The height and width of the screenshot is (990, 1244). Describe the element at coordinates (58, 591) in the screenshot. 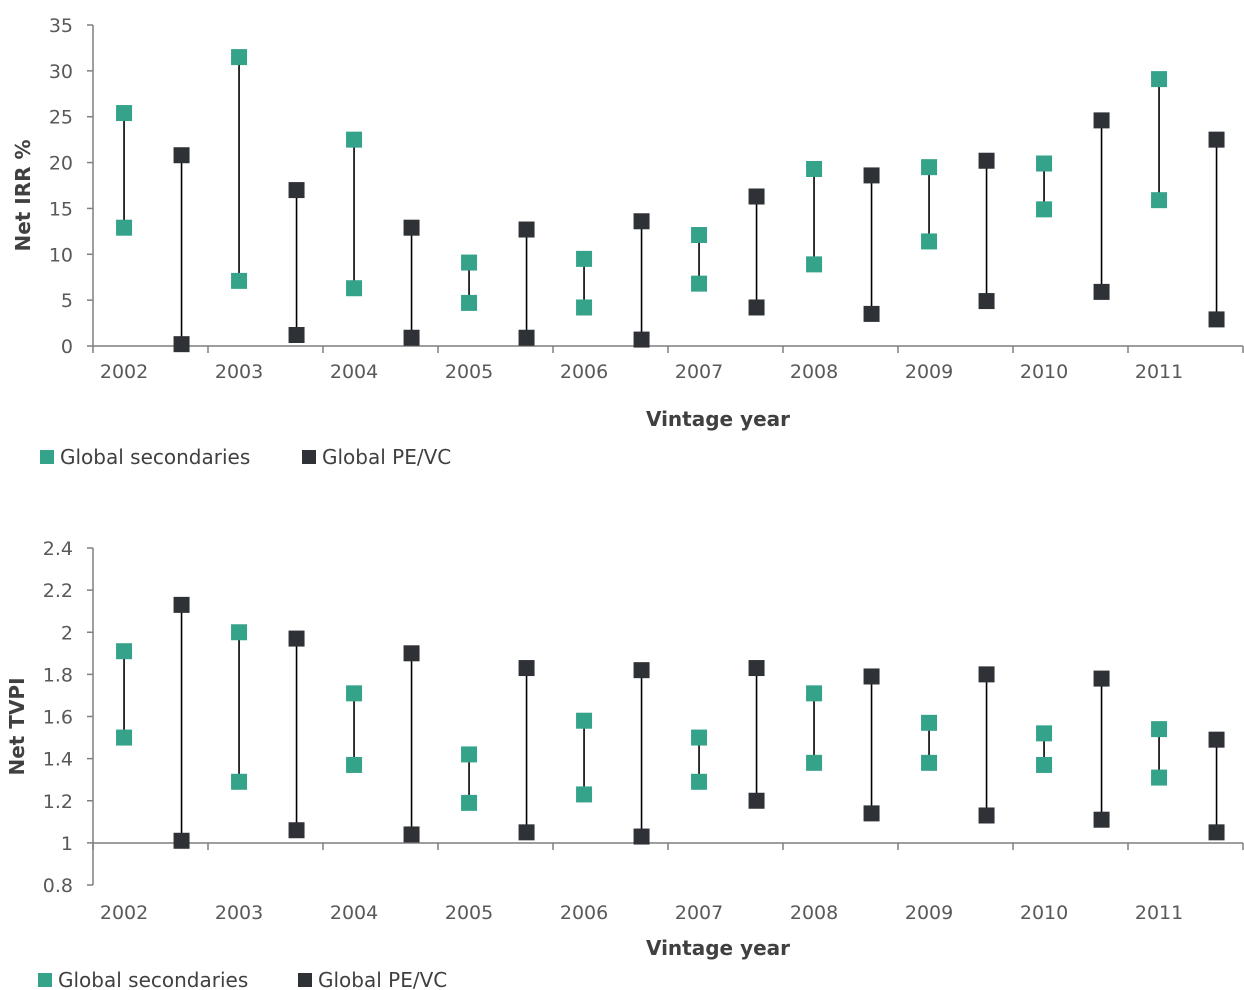

I see `y-tick-label: 2.2` at that location.